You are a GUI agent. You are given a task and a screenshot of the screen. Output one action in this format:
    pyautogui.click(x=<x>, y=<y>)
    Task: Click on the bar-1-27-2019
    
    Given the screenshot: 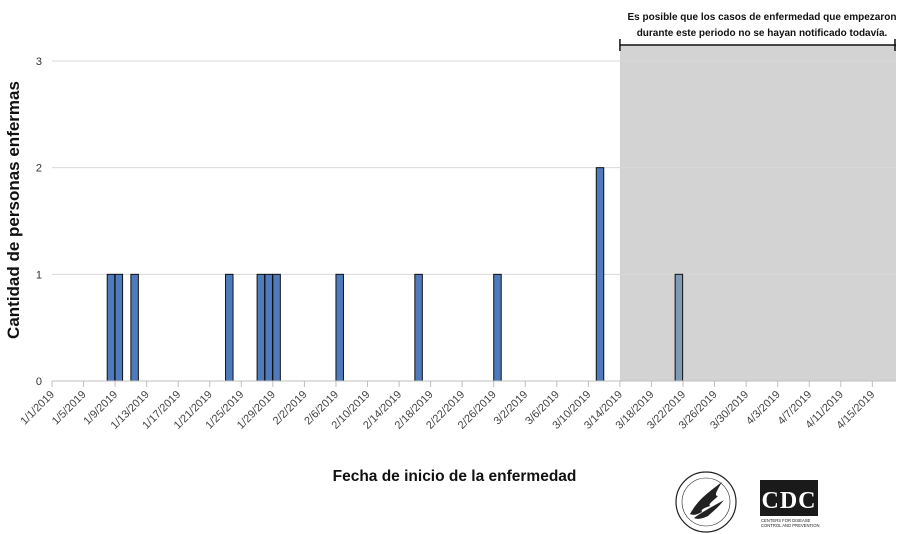 What is the action you would take?
    pyautogui.click(x=261, y=327)
    